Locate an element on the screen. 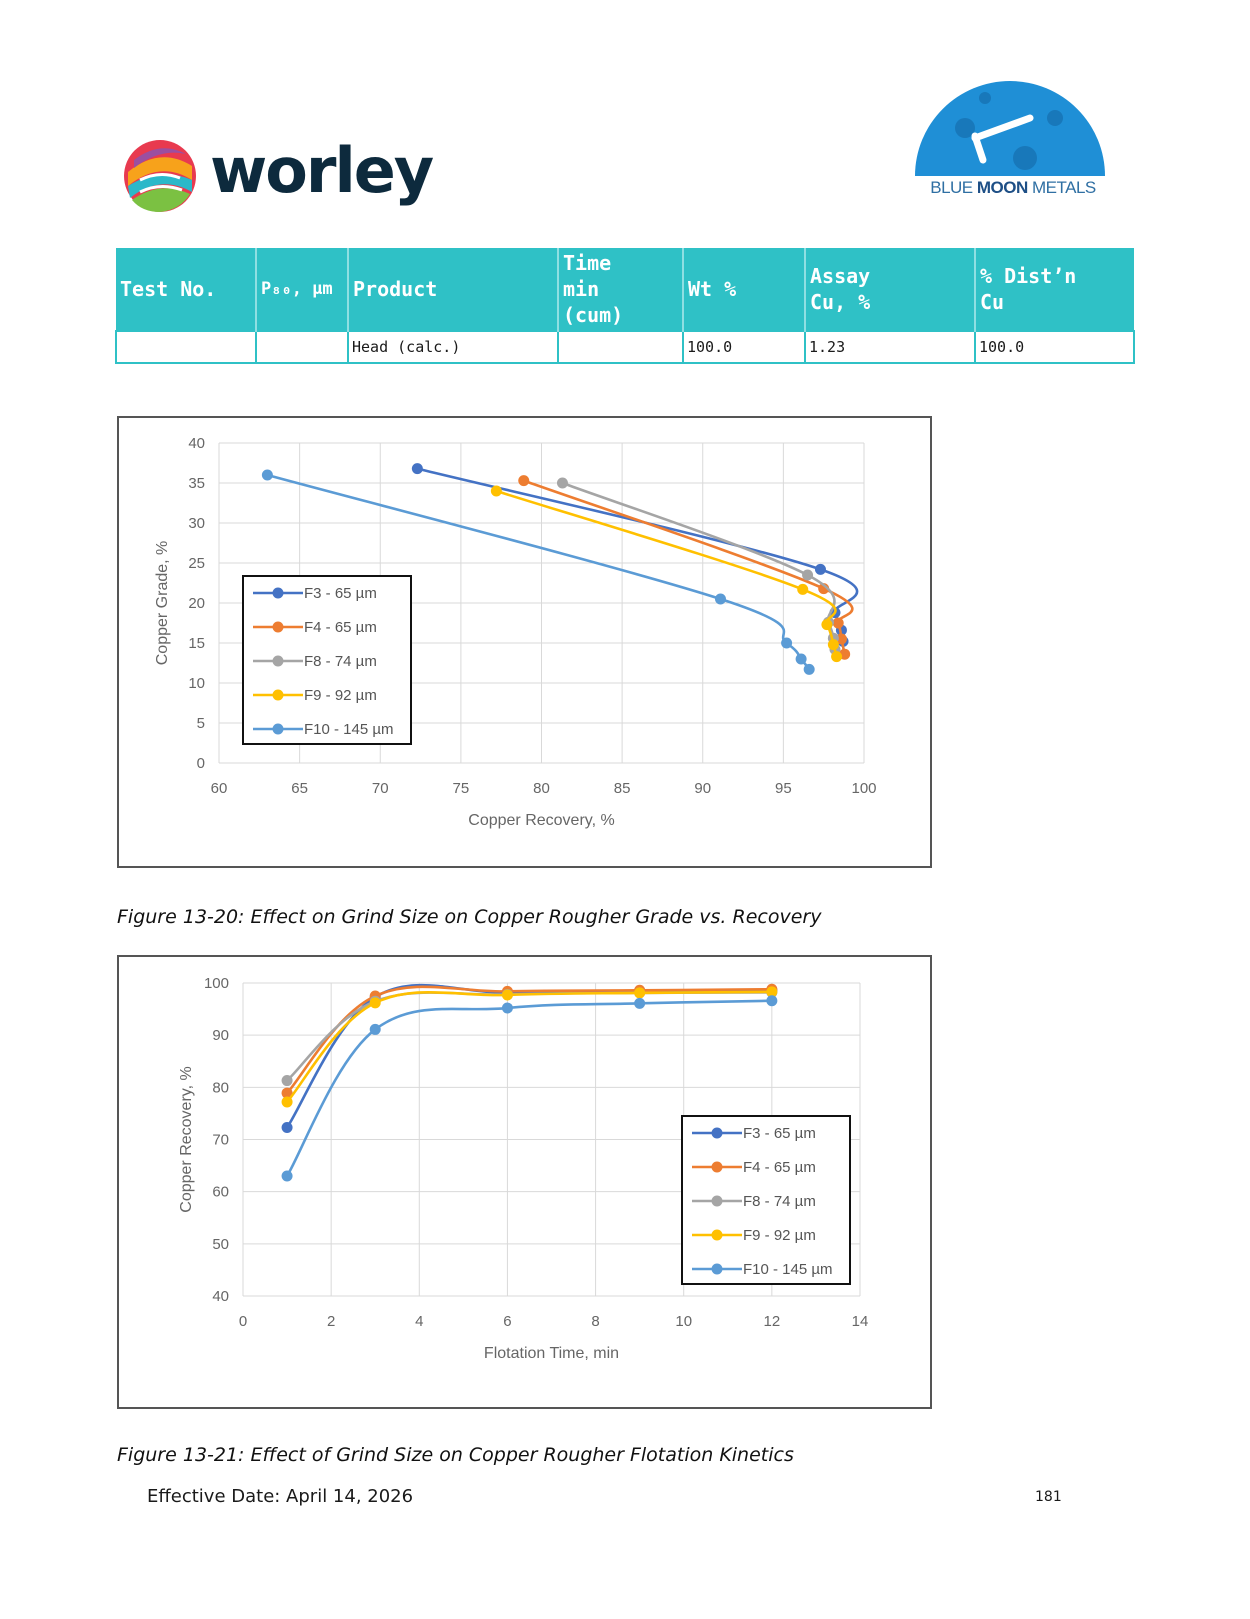 This screenshot has width=1250, height=1619. y-tick-label: 50 is located at coordinates (220, 1244).